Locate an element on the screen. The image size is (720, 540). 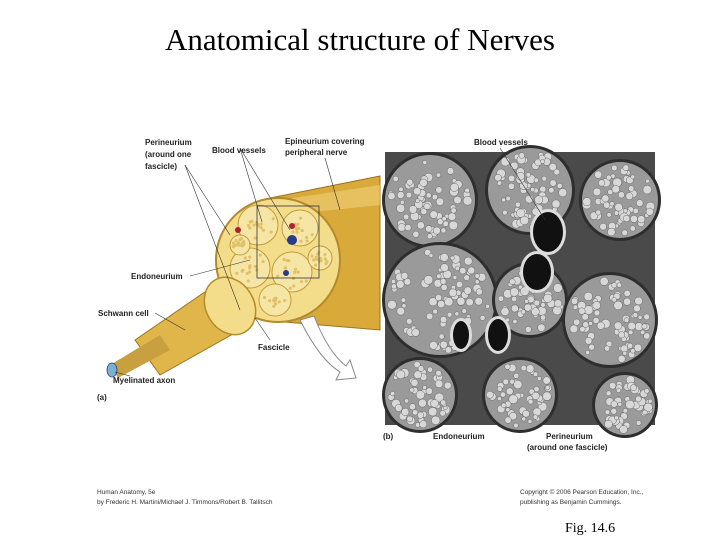
label: (around one fascicle) is located at coordinates (567, 447).